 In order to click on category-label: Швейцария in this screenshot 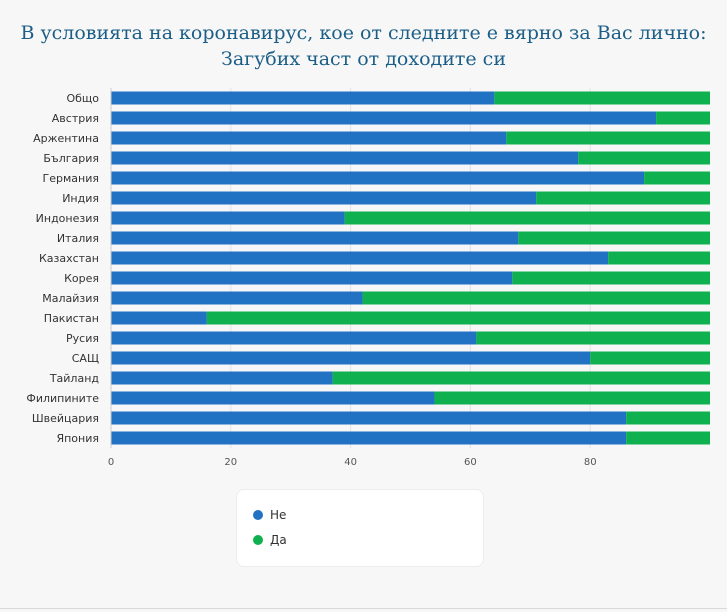, I will do `click(65, 418)`.